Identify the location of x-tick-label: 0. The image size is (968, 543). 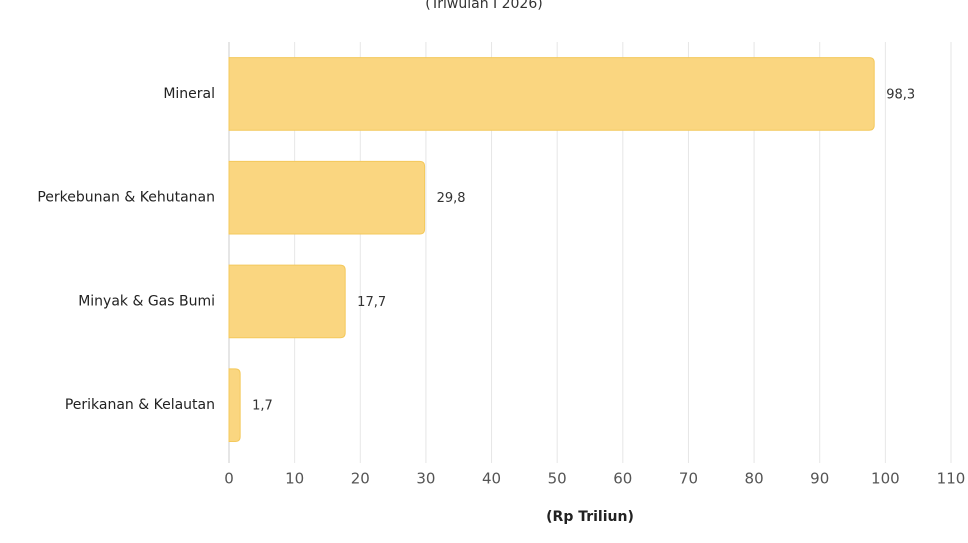
(229, 479).